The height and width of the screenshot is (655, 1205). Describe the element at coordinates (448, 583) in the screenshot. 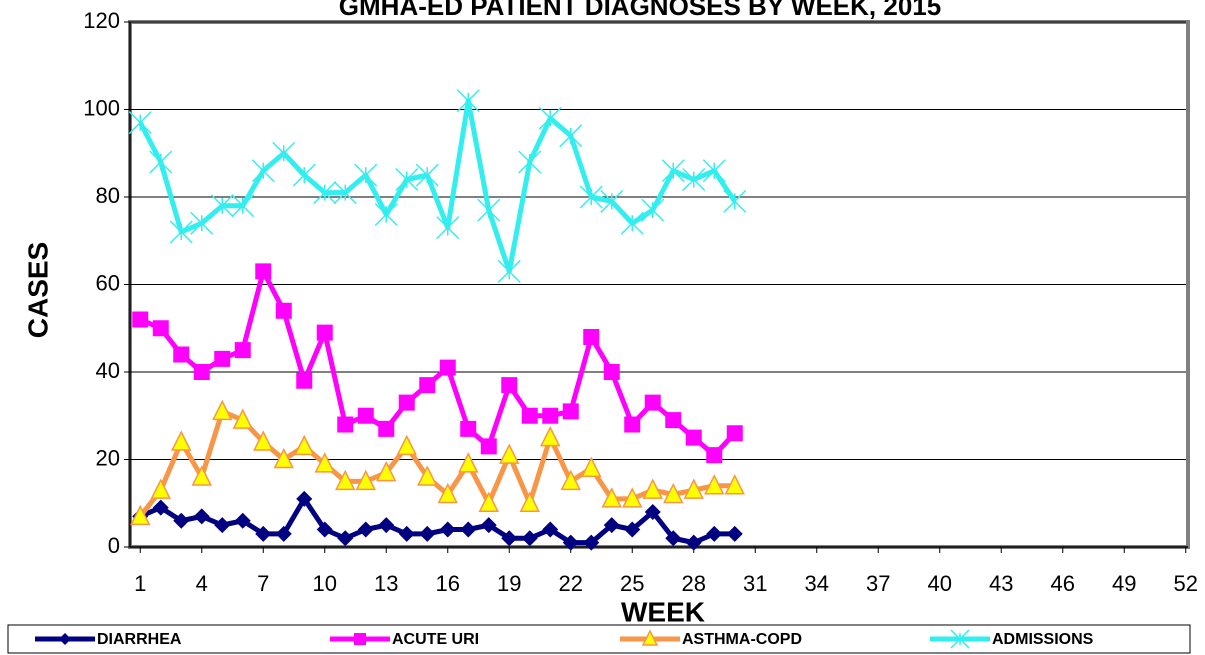

I see `x-tick-label: 16` at that location.